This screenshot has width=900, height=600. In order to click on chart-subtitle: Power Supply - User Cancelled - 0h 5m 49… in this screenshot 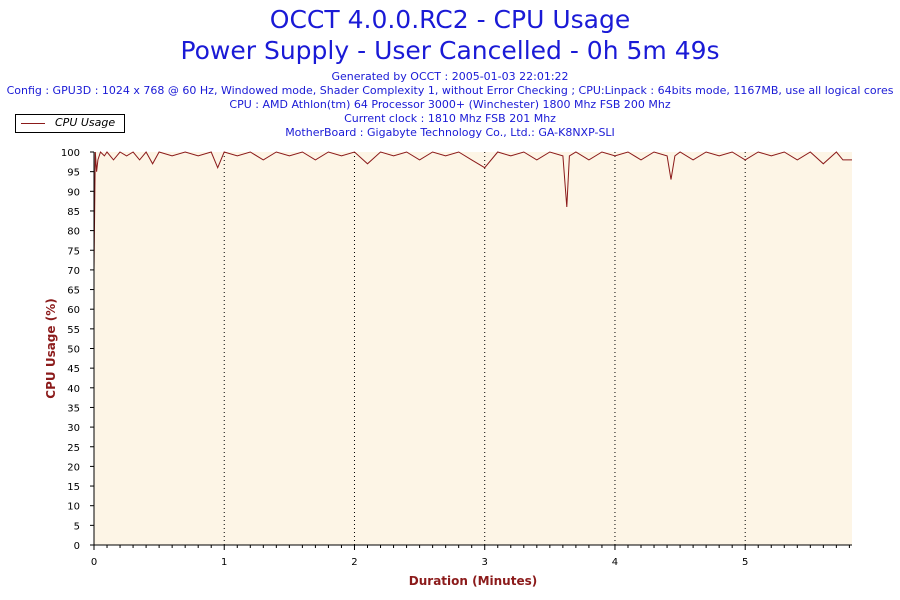, I will do `click(450, 50)`.